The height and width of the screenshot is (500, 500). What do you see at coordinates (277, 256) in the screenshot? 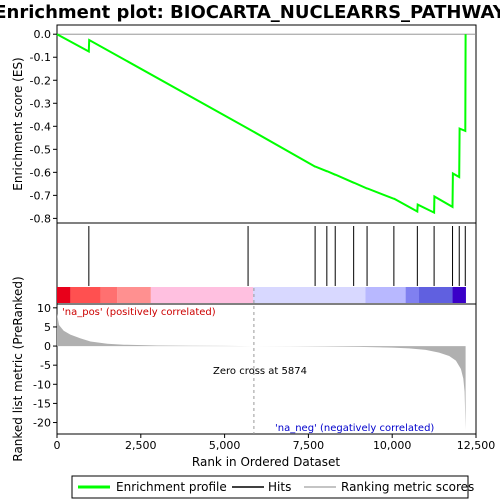
I see `hit-lines` at bounding box center [277, 256].